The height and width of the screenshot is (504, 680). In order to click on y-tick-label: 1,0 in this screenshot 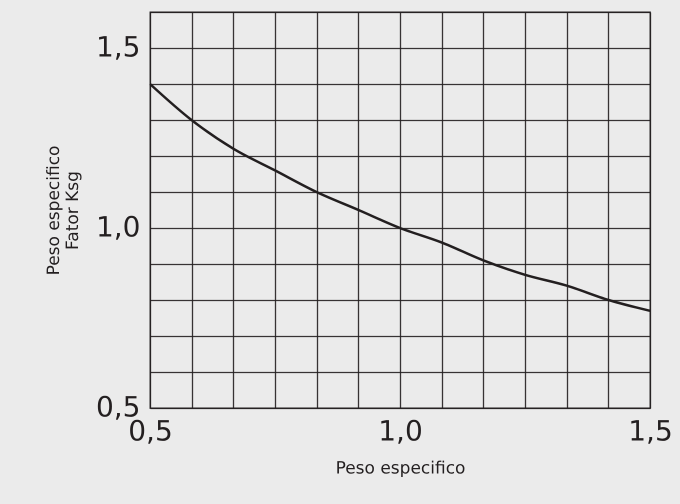, I will do `click(118, 227)`.